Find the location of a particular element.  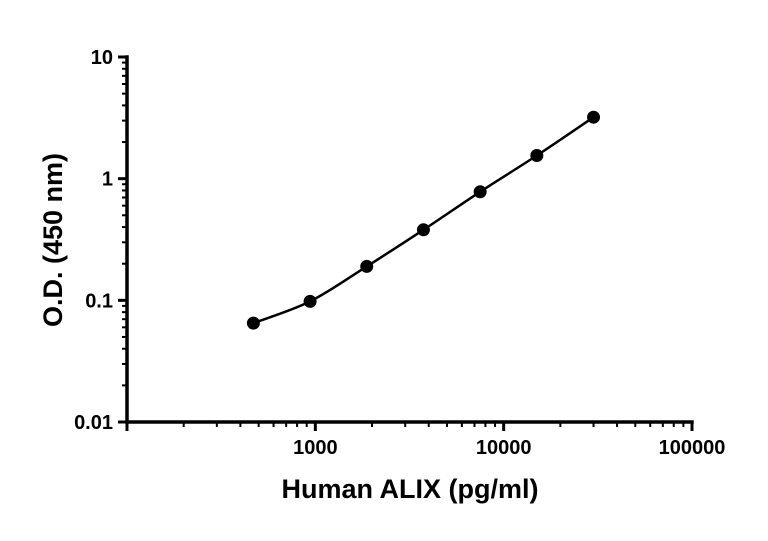

y-tick-label: 0.1 is located at coordinates (99, 301).